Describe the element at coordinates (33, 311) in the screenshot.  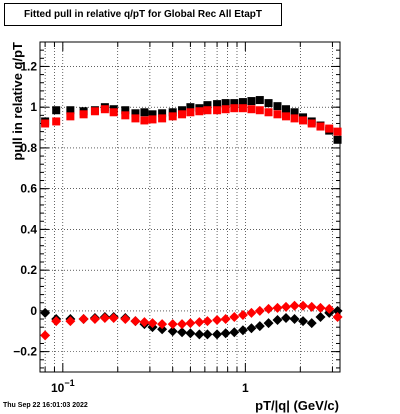
I see `y-tick-label: 0` at that location.